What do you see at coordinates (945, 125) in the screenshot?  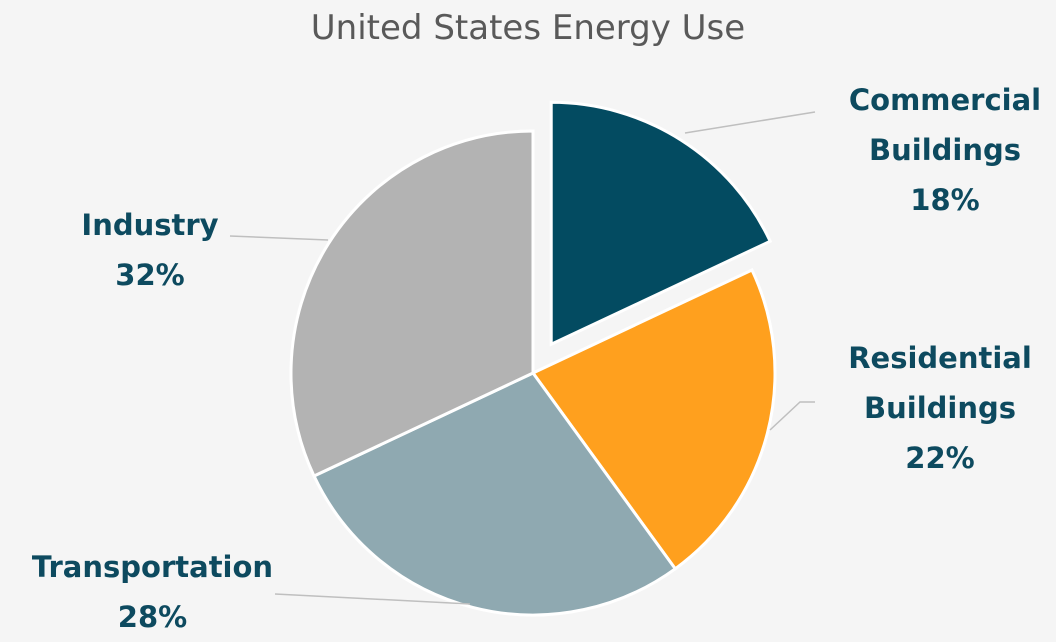 I see `slice-label: Commercial Buildings` at bounding box center [945, 125].